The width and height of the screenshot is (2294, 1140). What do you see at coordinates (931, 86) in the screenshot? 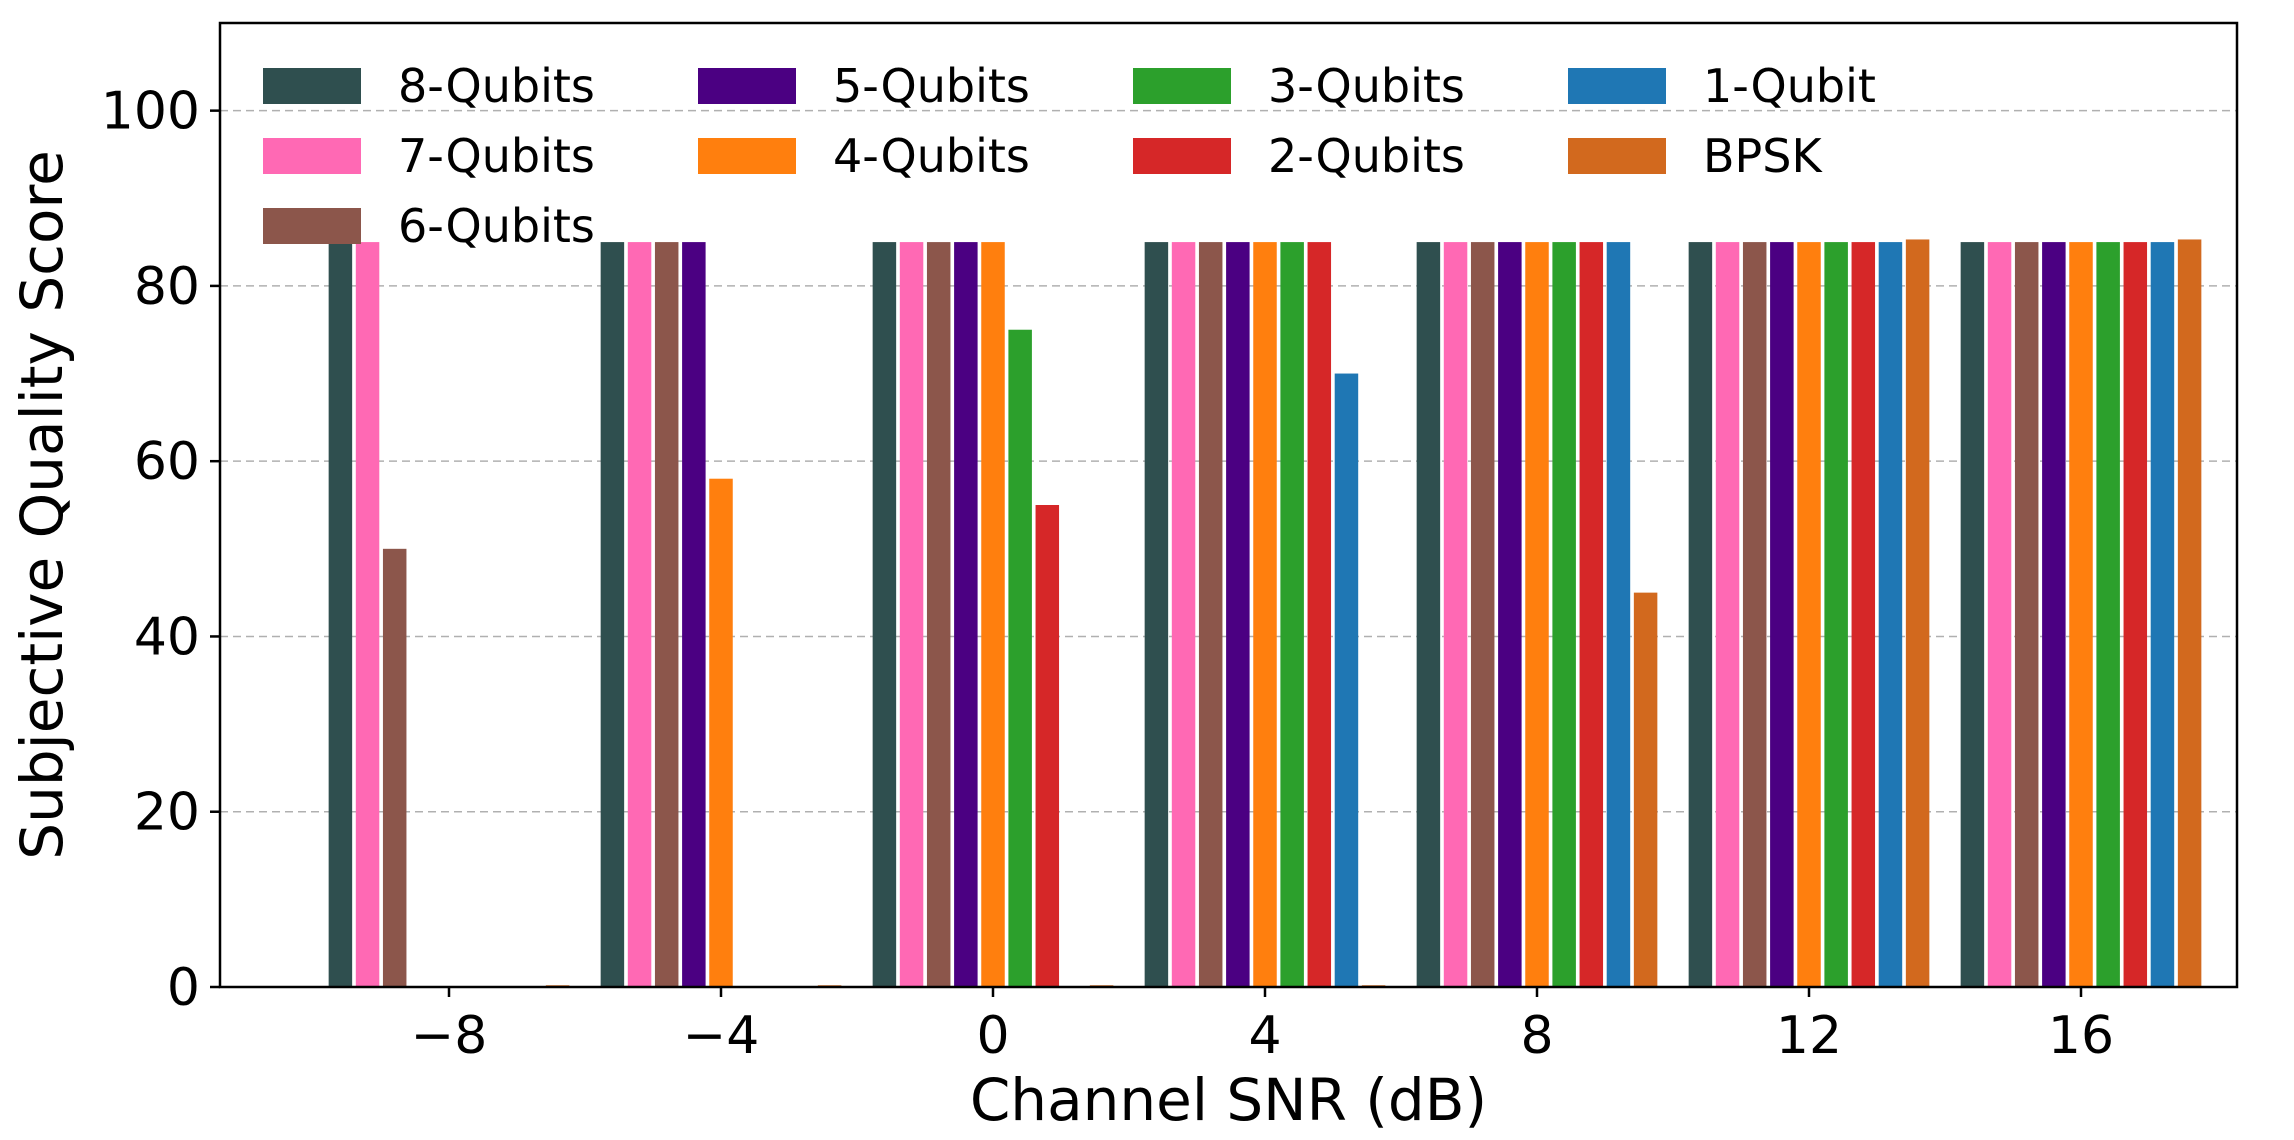
I see `legend-label: 5-Qubits` at bounding box center [931, 86].